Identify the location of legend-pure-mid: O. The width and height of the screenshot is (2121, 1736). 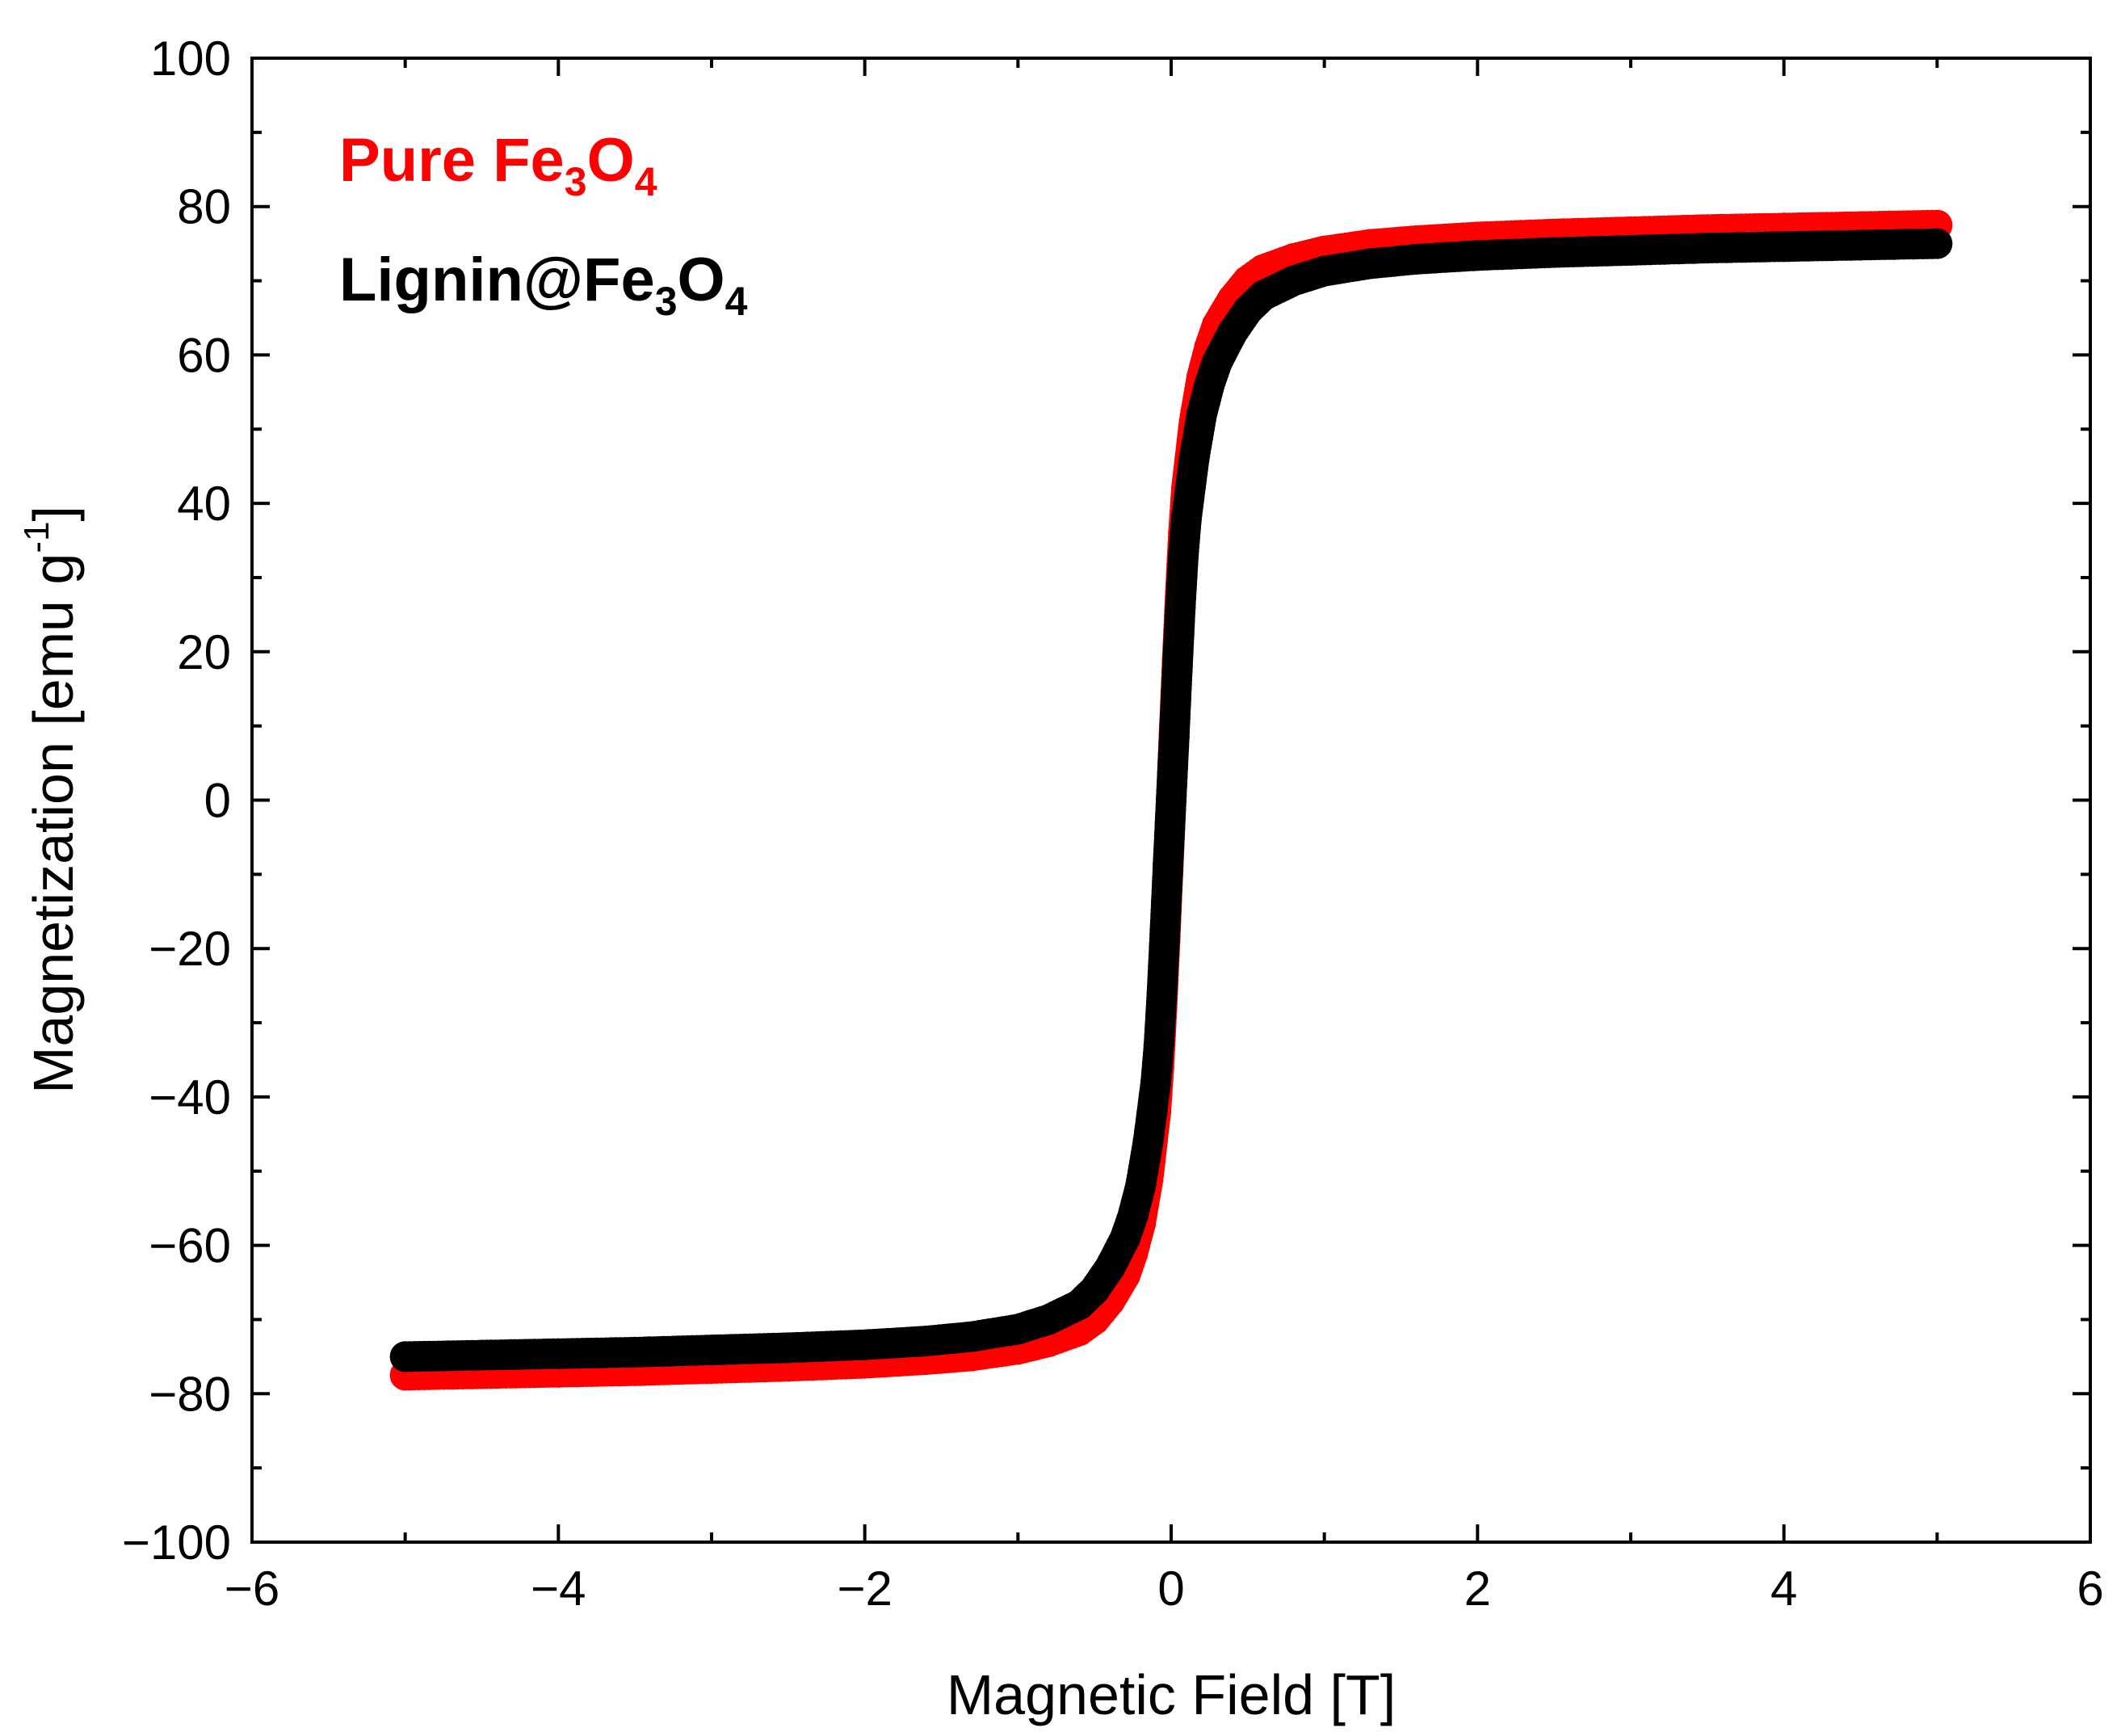
(611, 160).